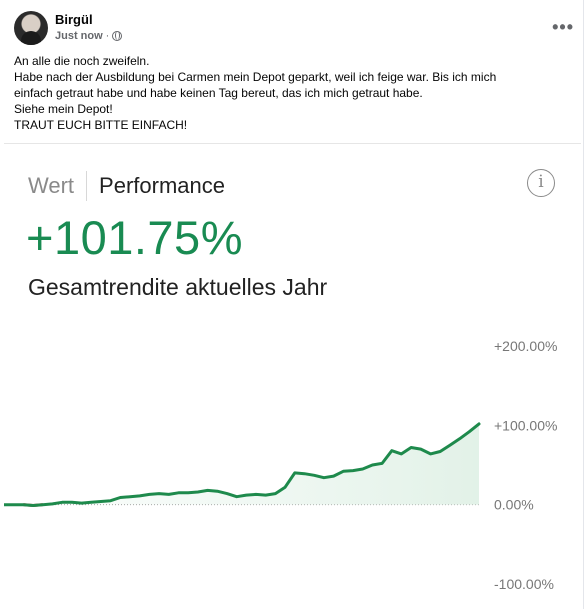 The image size is (585, 610). I want to click on y-tick-label: 0.00%, so click(514, 505).